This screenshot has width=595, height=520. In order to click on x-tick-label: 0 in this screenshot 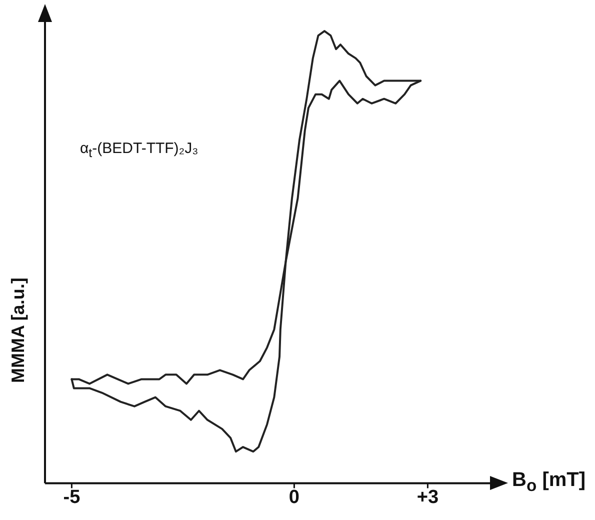, I will do `click(294, 497)`.